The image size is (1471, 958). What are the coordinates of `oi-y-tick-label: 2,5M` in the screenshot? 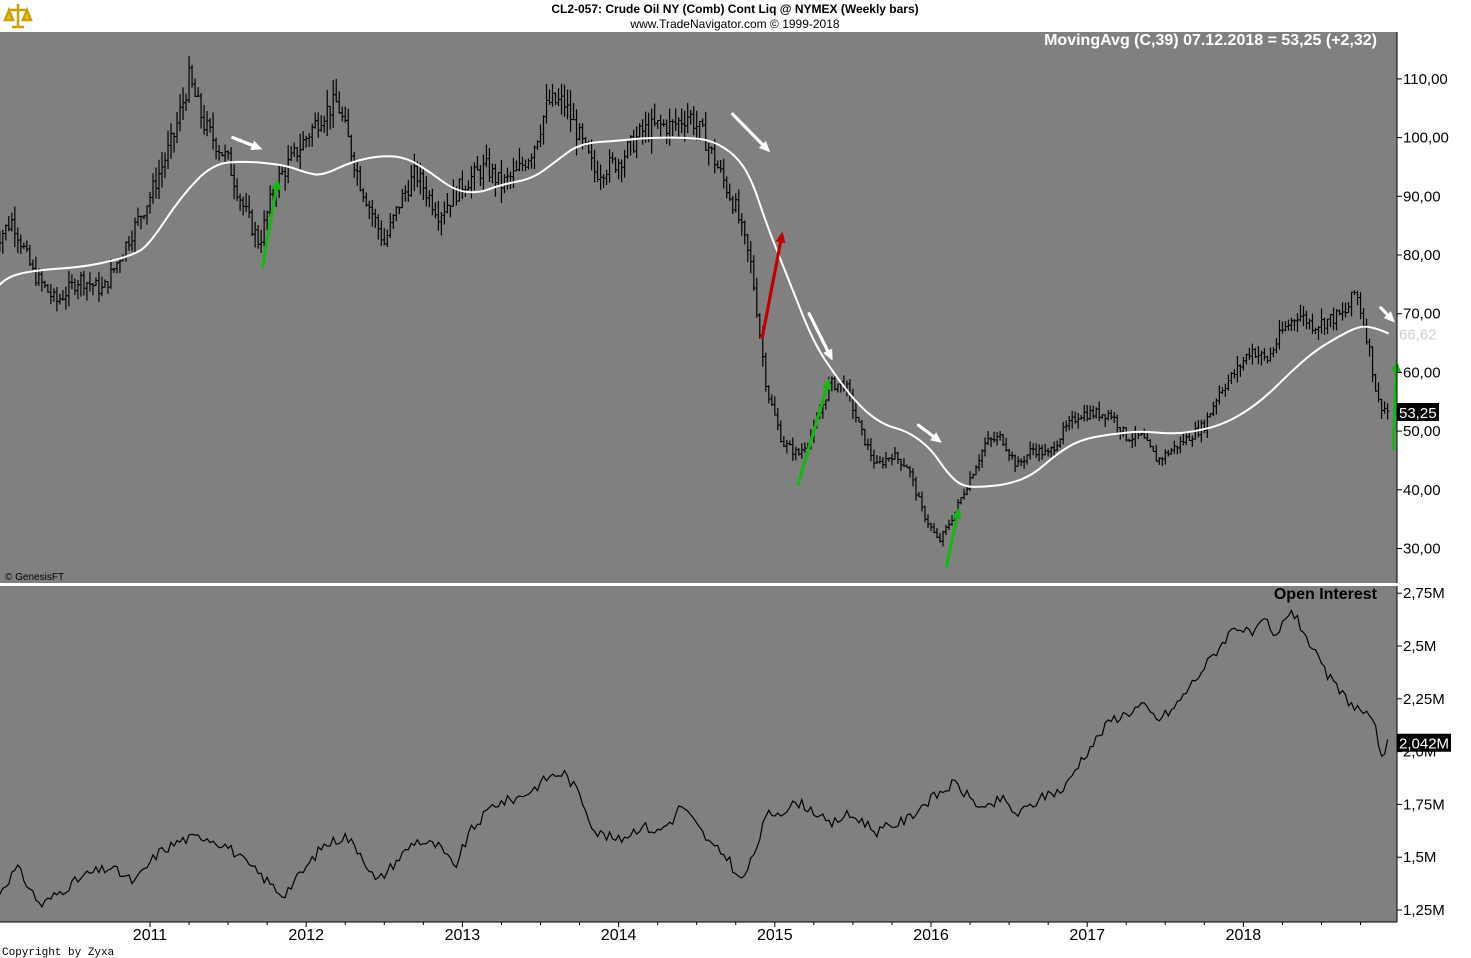 It's located at (1419, 646).